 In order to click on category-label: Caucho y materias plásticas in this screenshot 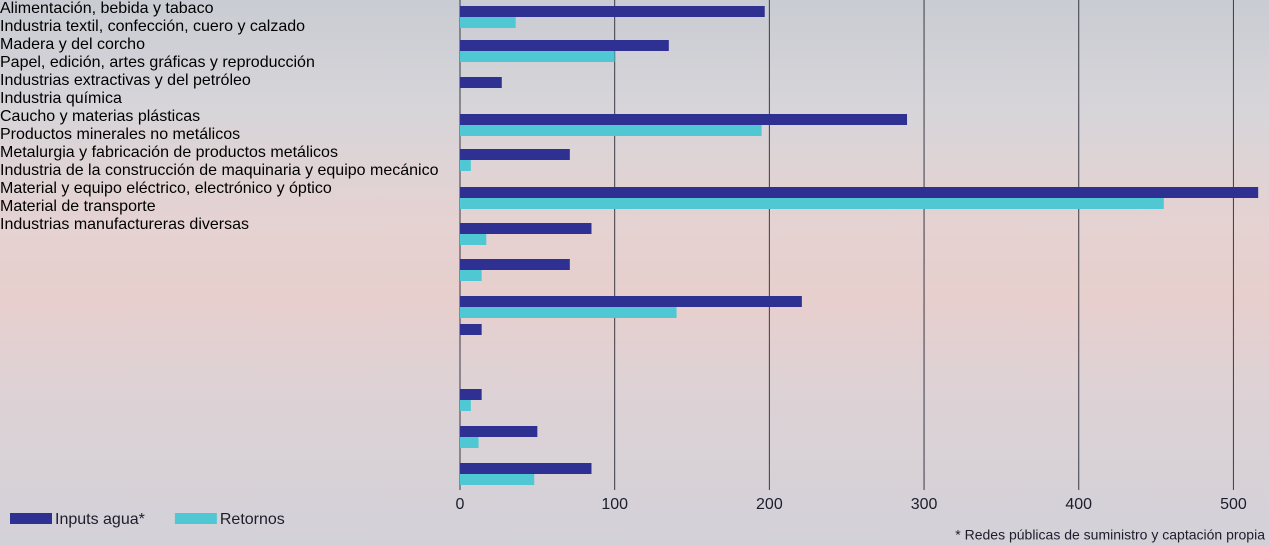, I will do `click(100, 116)`.